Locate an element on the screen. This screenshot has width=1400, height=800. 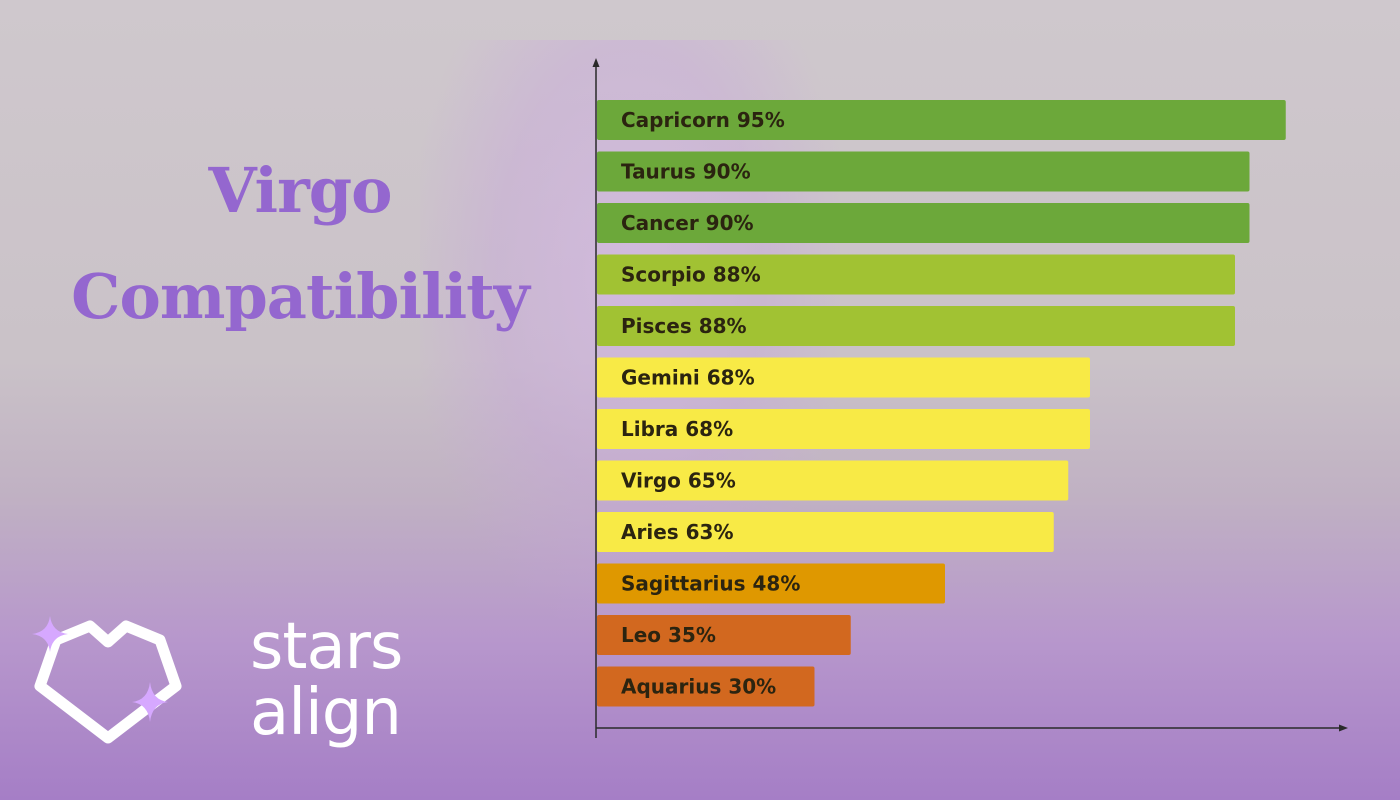
bar-gemini is located at coordinates (843, 377).